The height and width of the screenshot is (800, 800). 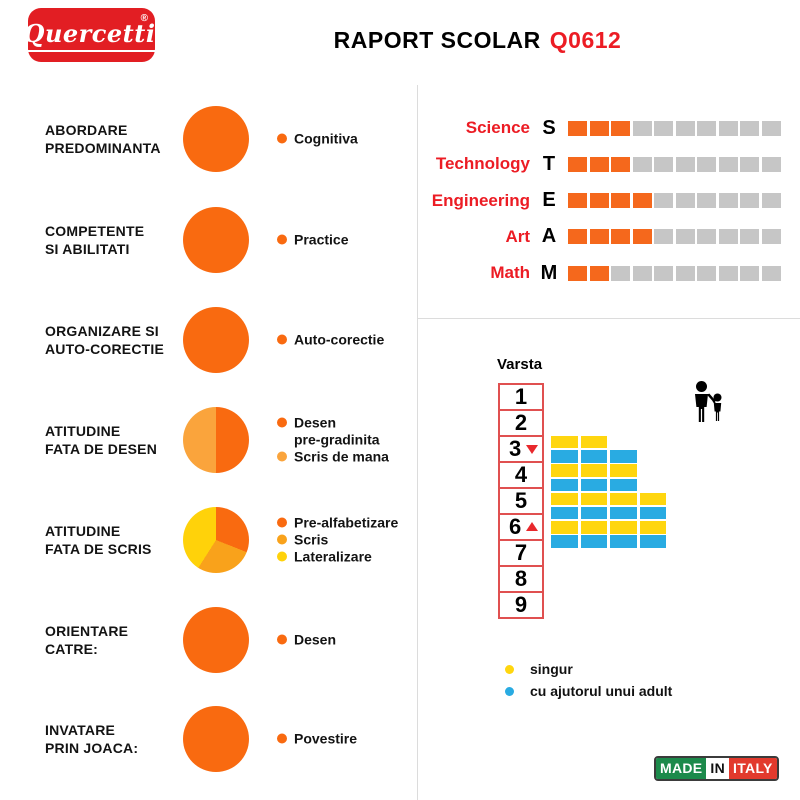 What do you see at coordinates (753, 768) in the screenshot?
I see `badge-italy-segment: ITALY` at bounding box center [753, 768].